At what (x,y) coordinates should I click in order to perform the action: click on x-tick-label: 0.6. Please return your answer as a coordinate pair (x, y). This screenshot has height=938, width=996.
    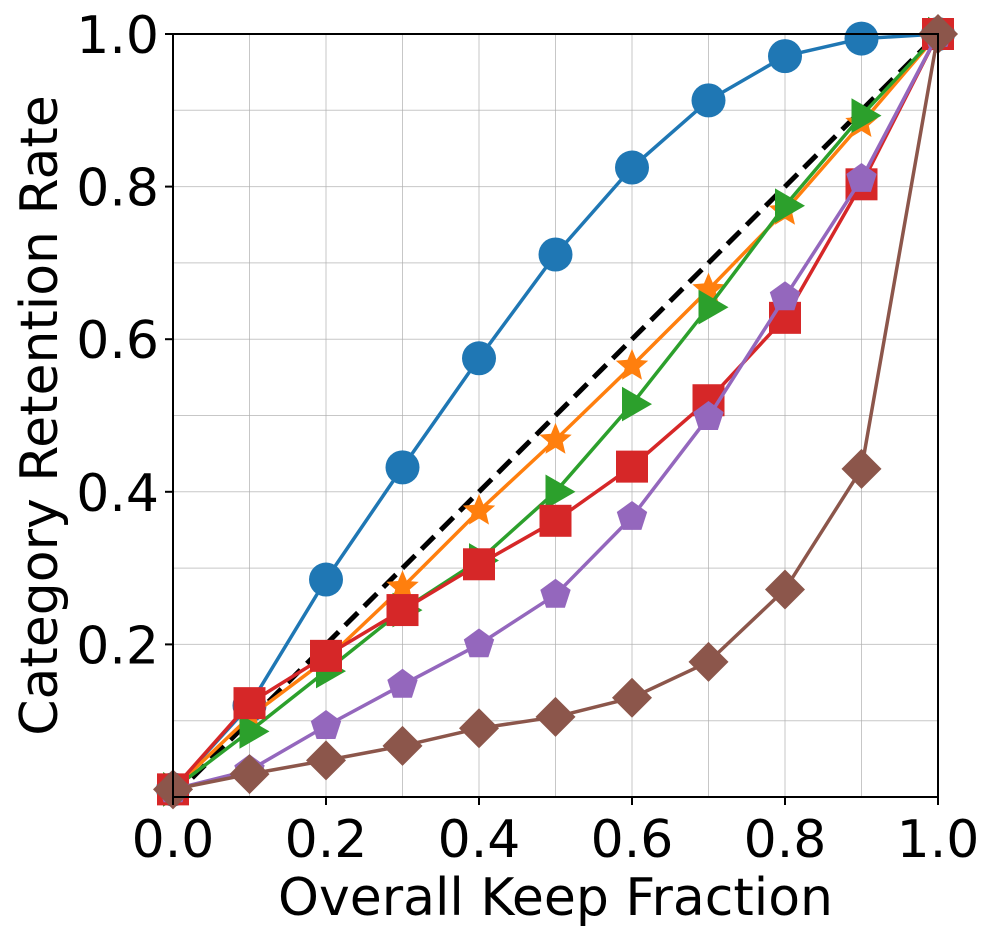
    Looking at the image, I should click on (632, 840).